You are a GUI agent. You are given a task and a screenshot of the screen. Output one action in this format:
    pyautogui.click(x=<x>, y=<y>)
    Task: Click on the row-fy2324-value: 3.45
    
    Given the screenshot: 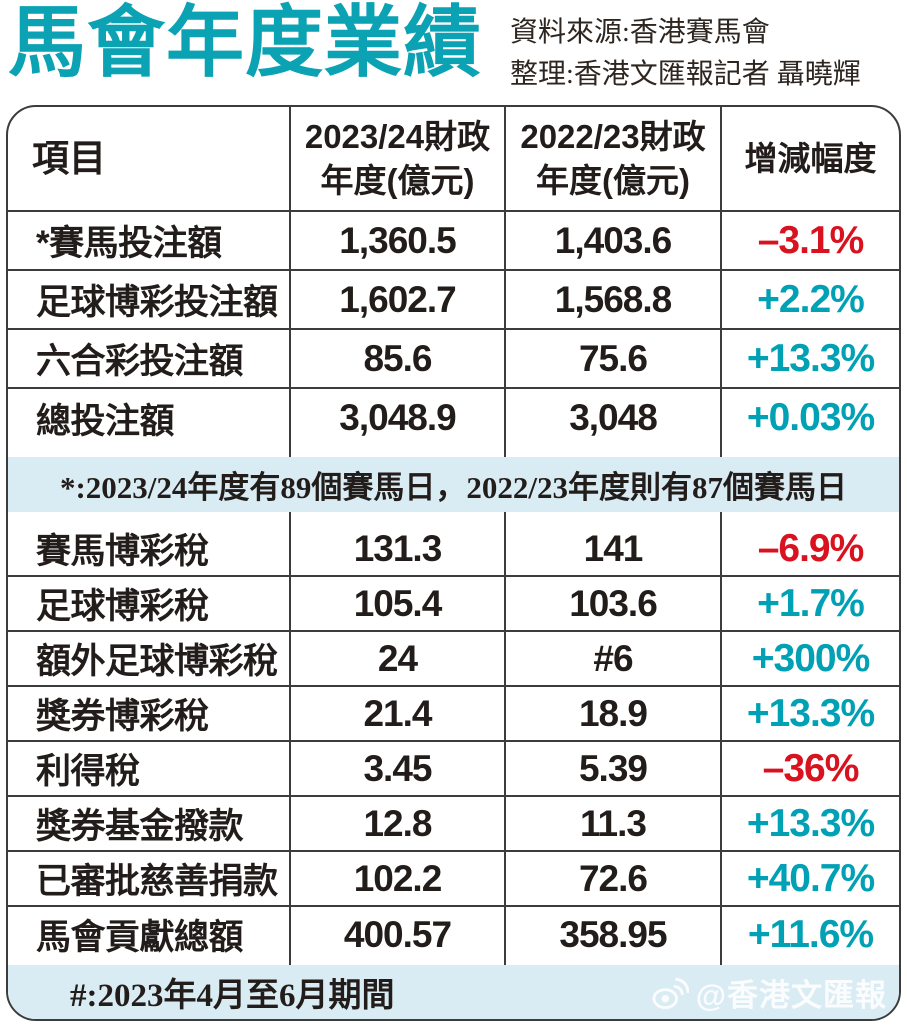 What is the action you would take?
    pyautogui.click(x=396, y=768)
    